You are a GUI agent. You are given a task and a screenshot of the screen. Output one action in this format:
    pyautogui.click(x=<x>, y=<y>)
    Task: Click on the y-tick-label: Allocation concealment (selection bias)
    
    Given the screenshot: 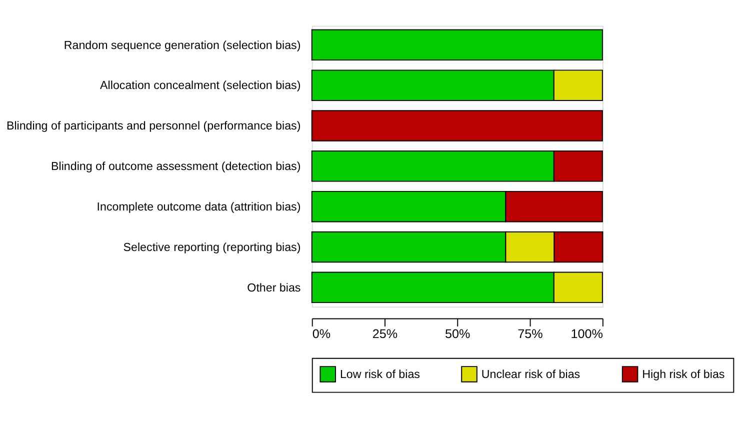 What is the action you would take?
    pyautogui.click(x=200, y=85)
    